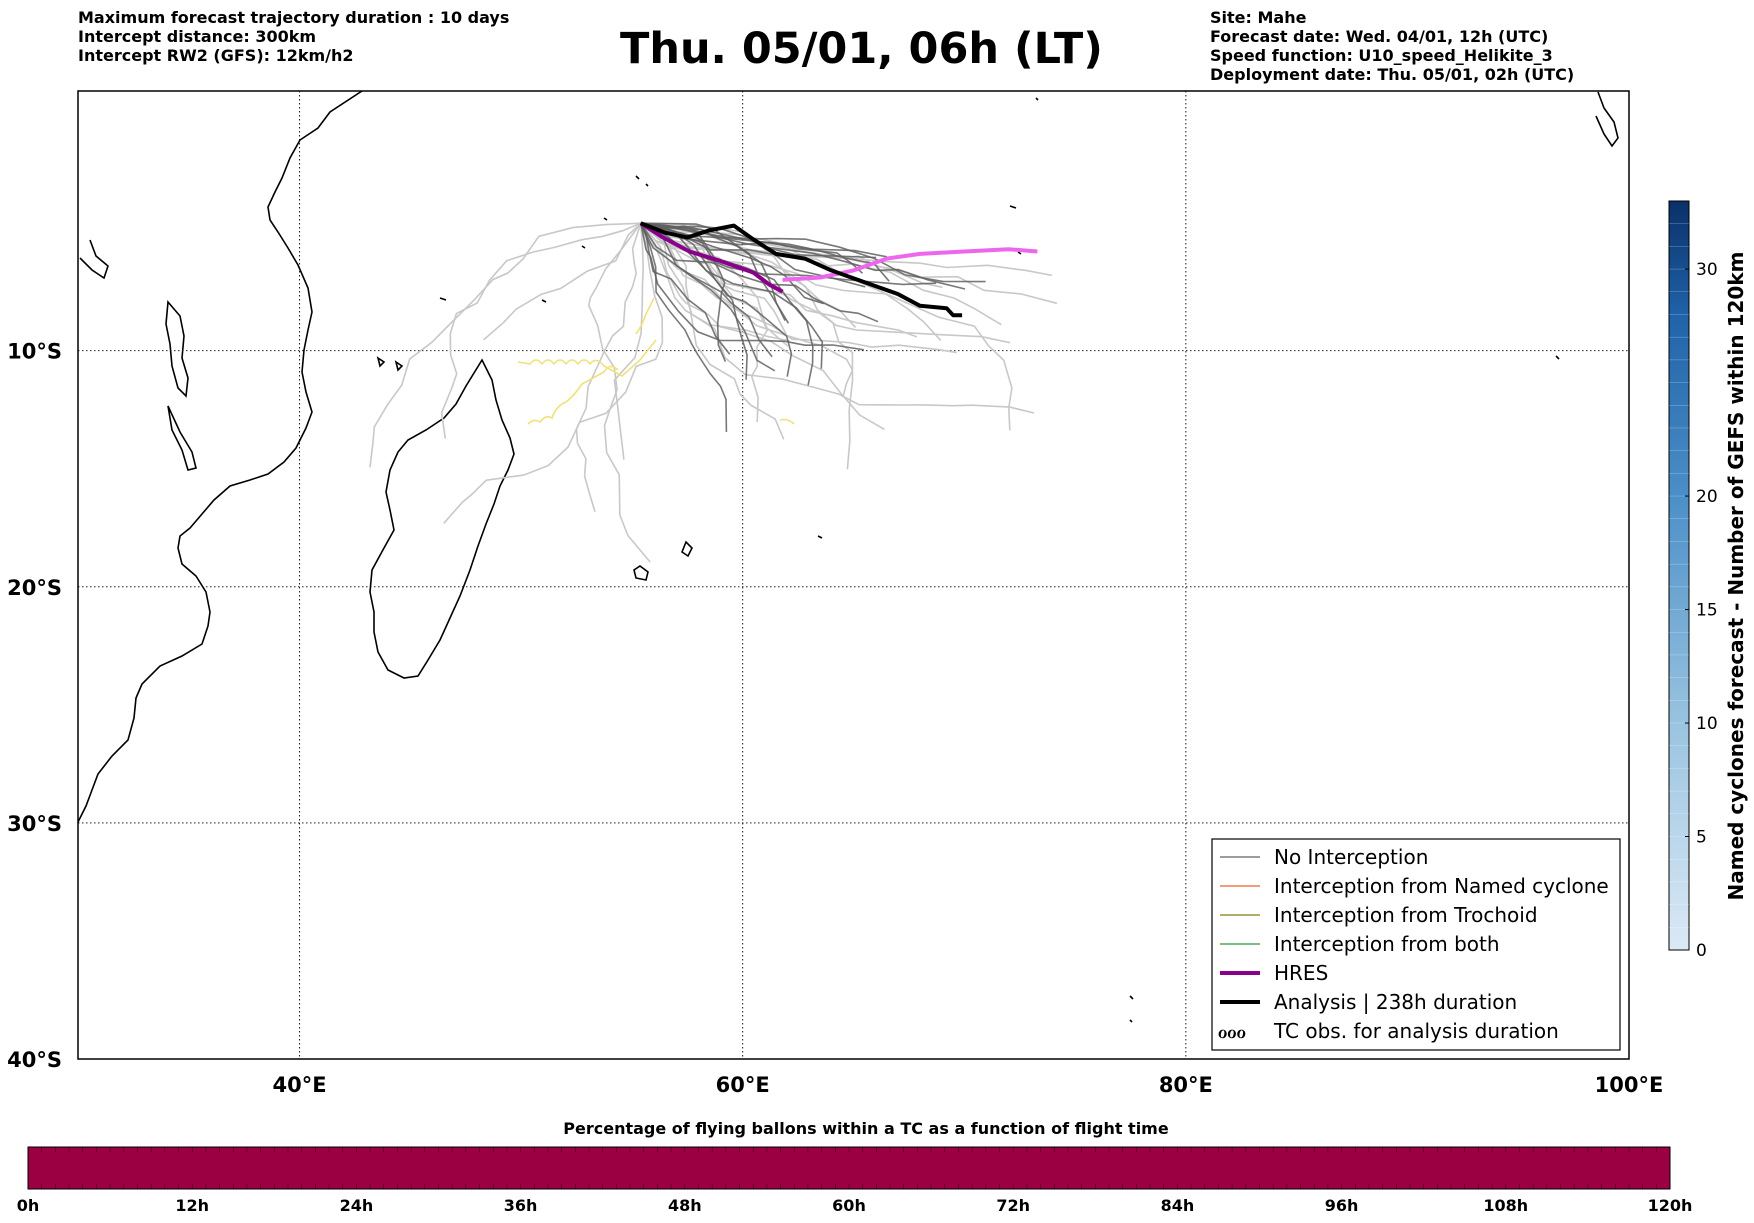 The width and height of the screenshot is (1754, 1223). Describe the element at coordinates (28, 1205) in the screenshot. I see `bottom-tick-label: 0h` at that location.